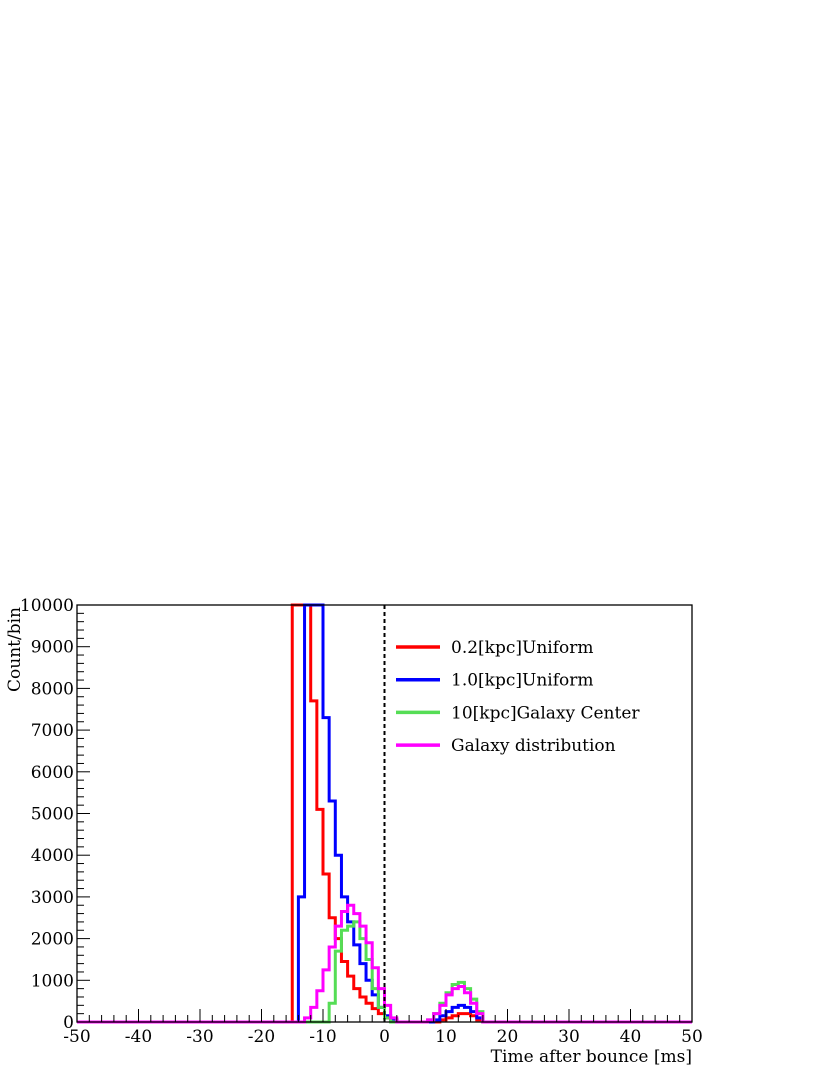 The width and height of the screenshot is (830, 1080). What do you see at coordinates (76, 1037) in the screenshot?
I see `x-tick-label: -50` at bounding box center [76, 1037].